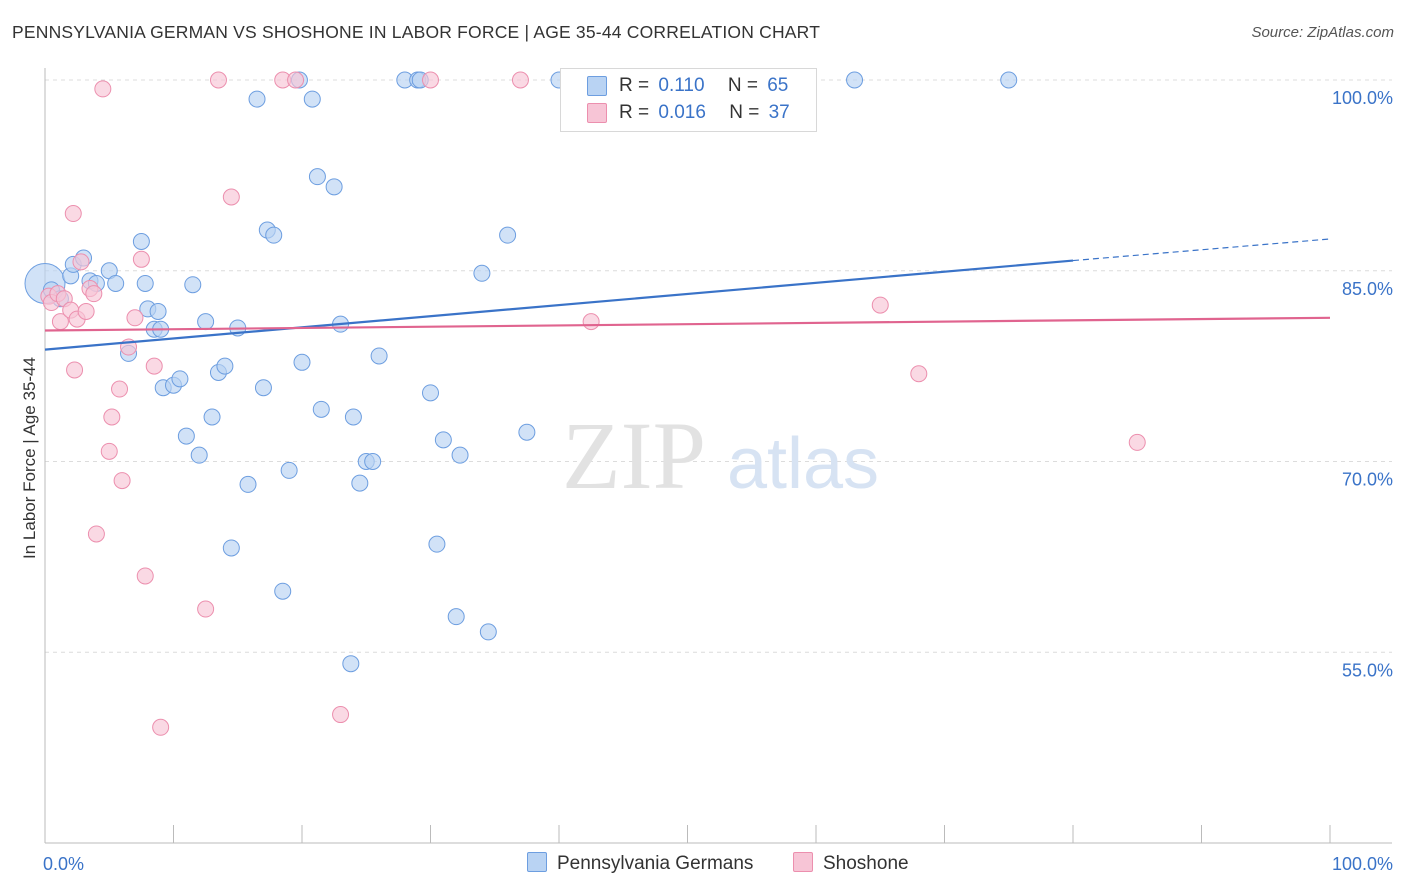  What do you see at coordinates (778, 85) in the screenshot?
I see `legend-n-value: 65` at bounding box center [778, 85].